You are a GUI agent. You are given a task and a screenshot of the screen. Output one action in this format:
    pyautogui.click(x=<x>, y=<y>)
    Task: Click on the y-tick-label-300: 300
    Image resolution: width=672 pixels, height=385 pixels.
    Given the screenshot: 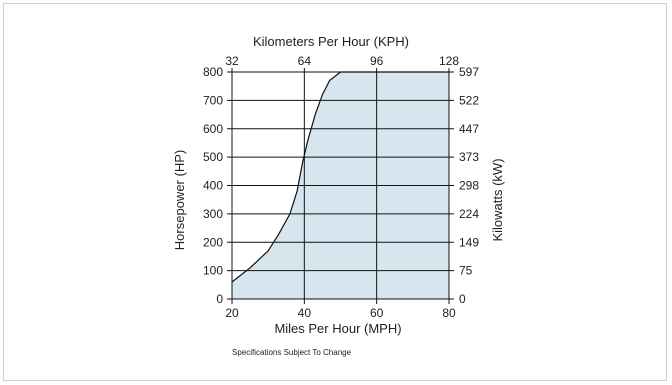 What is the action you would take?
    pyautogui.click(x=213, y=214)
    